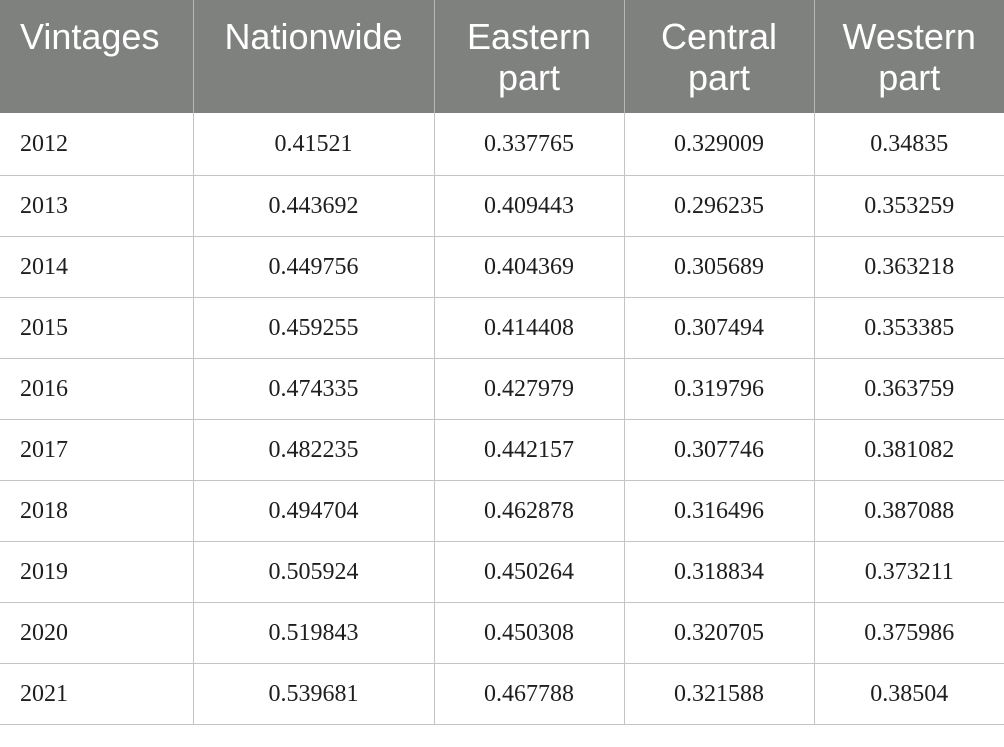  Describe the element at coordinates (529, 206) in the screenshot. I see `eastern-cell: 0.409443` at that location.